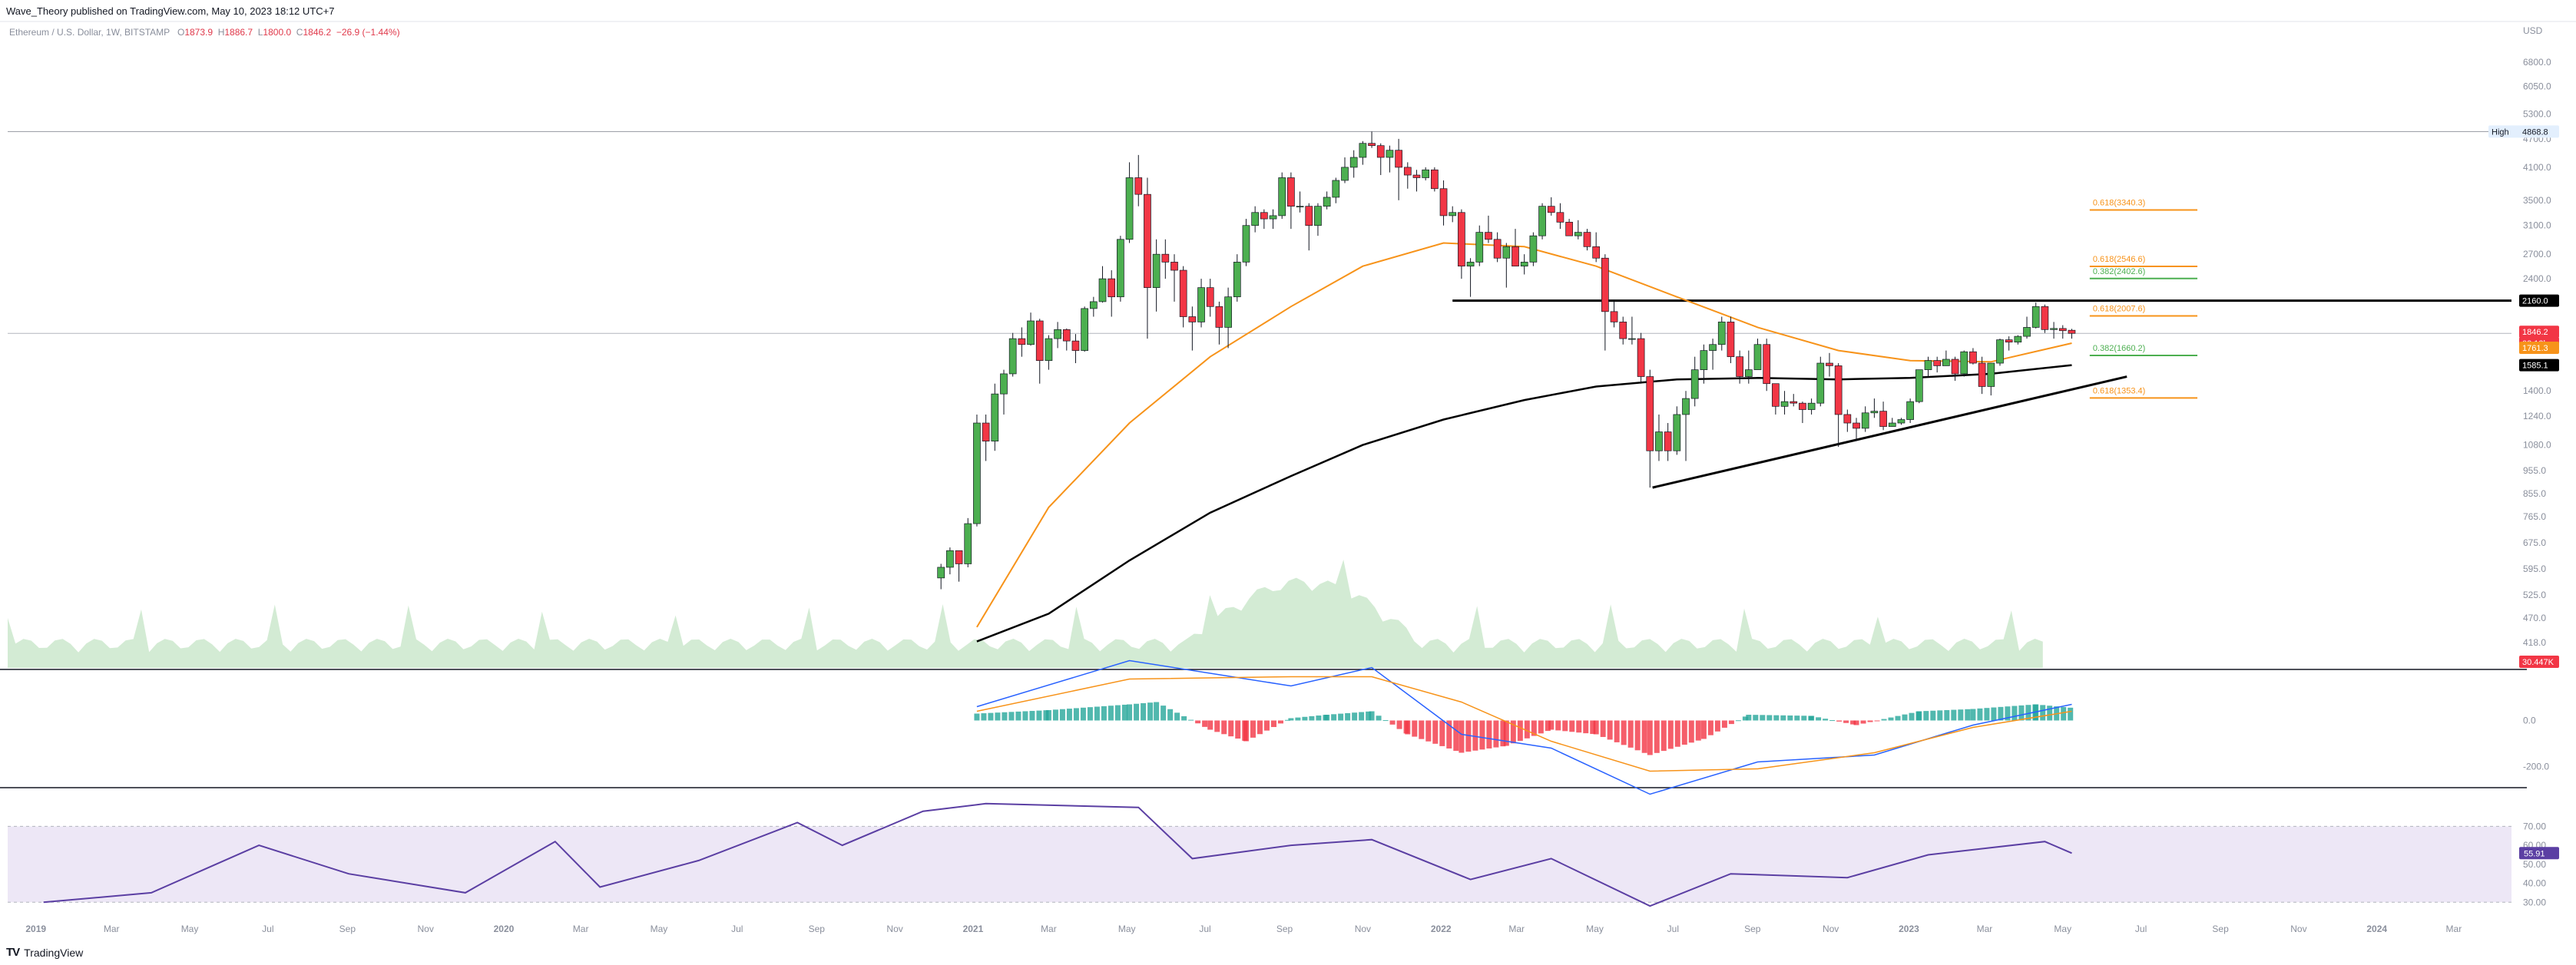 This screenshot has height=965, width=2576. What do you see at coordinates (2537, 225) in the screenshot?
I see `price-tick-label: 3100.0` at bounding box center [2537, 225].